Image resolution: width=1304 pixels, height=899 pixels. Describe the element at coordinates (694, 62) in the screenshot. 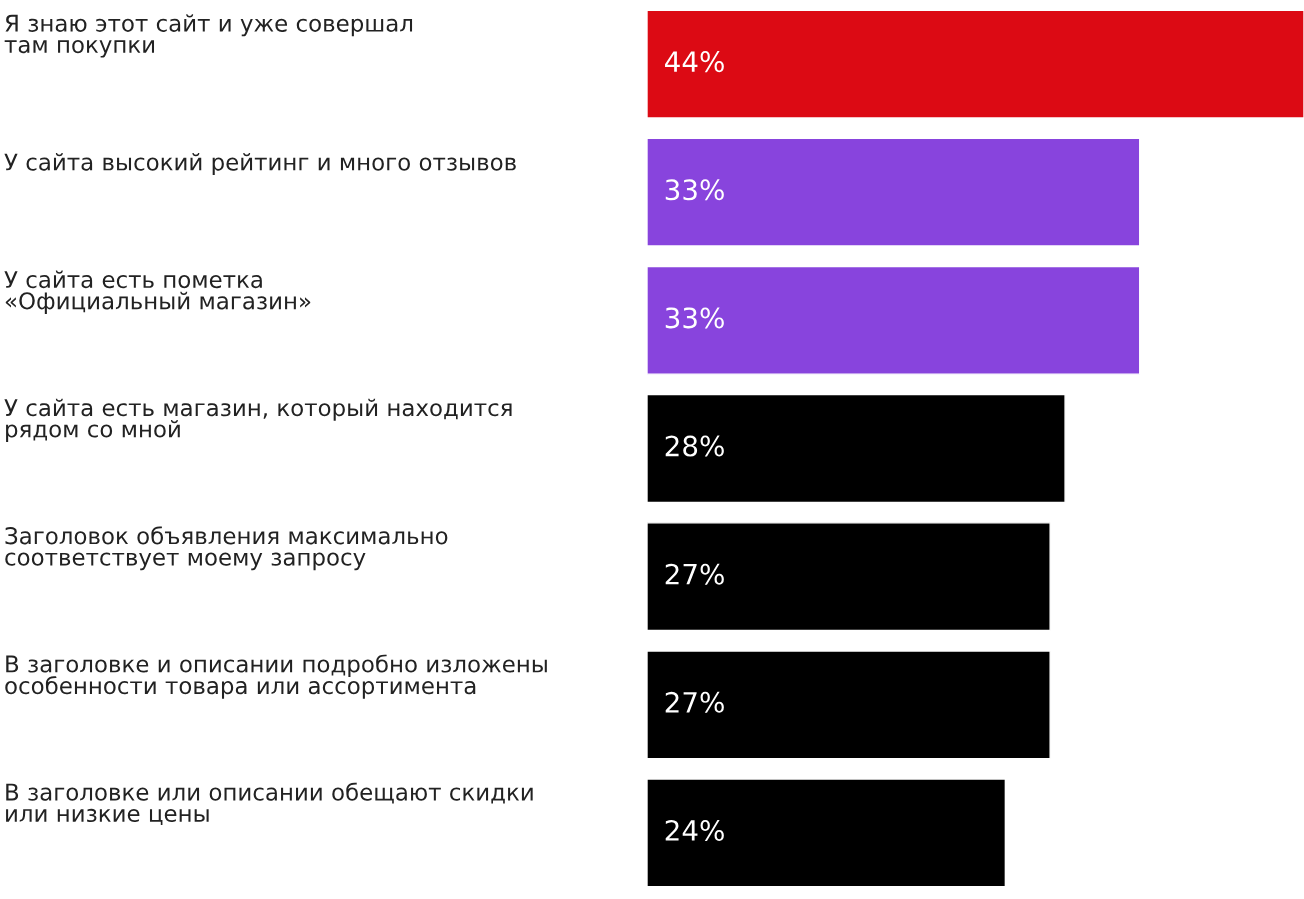

I see `data-label: 44%` at that location.